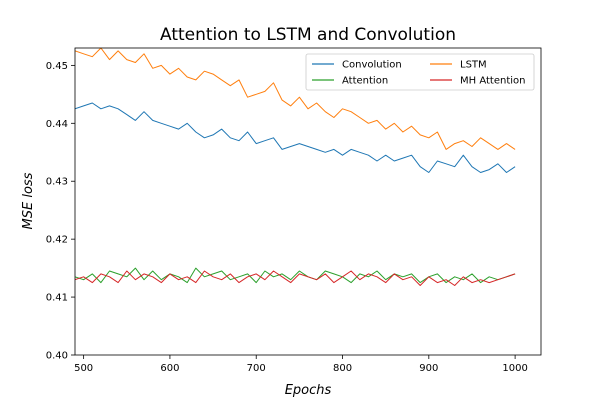  Describe the element at coordinates (372, 65) in the screenshot. I see `legend-label: Convolution` at that location.